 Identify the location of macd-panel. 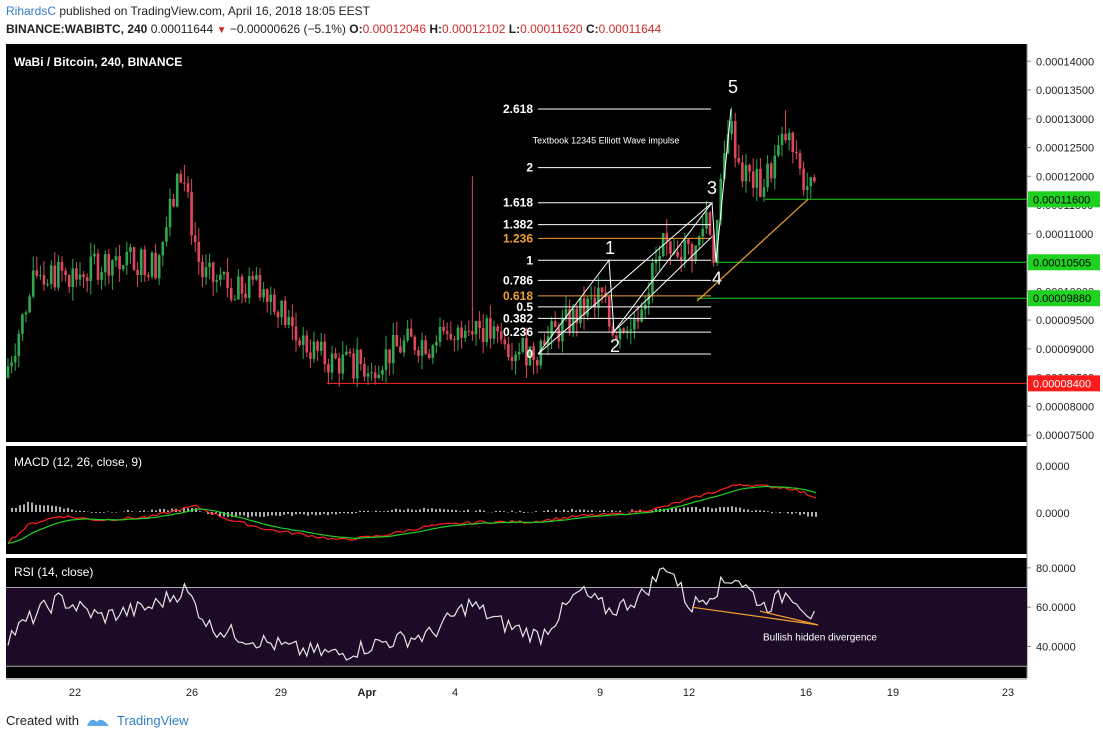
(516, 500).